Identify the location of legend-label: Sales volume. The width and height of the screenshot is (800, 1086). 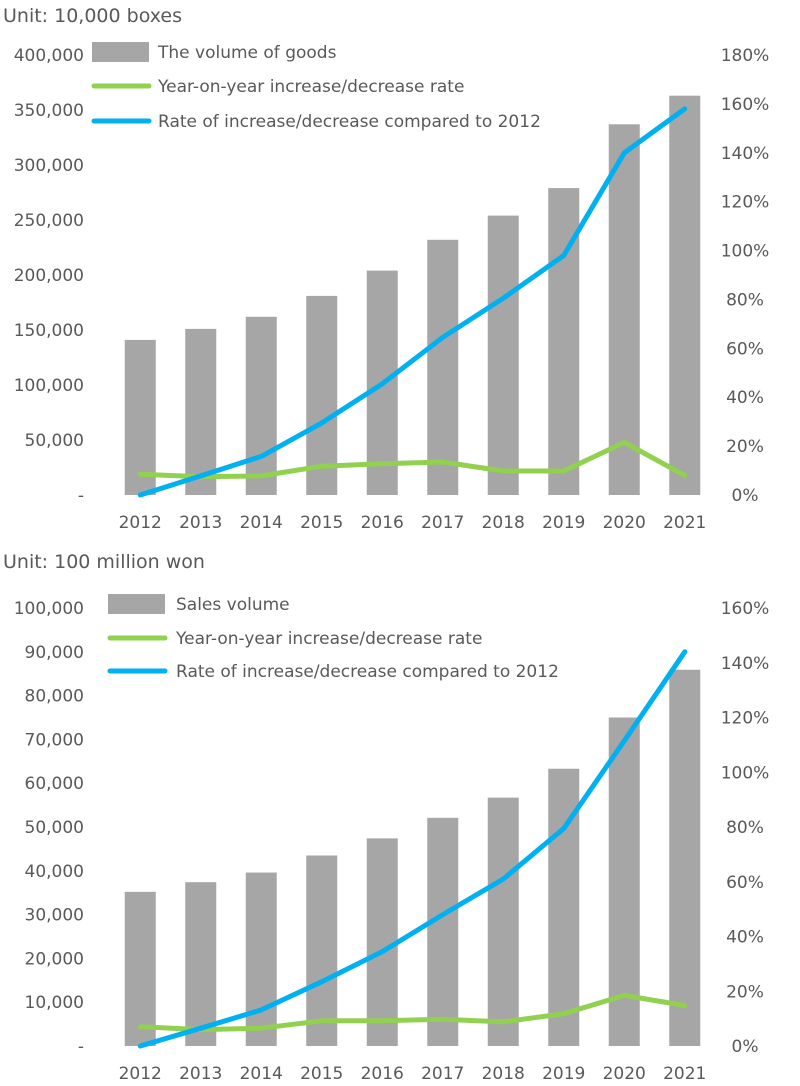
(233, 605).